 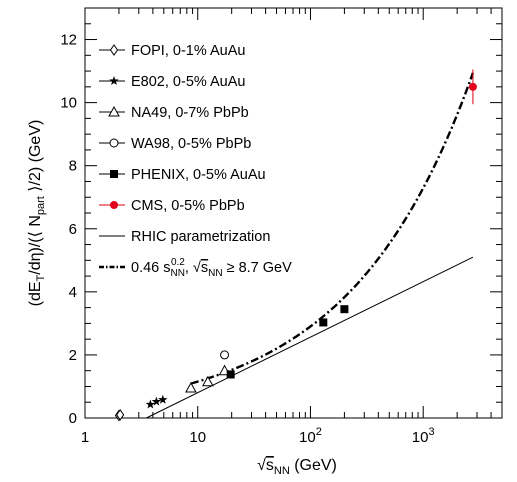 I want to click on legend-label: 0.46 sNN0.2, √sNN ≥ 8.7 GeV, so click(x=211, y=268).